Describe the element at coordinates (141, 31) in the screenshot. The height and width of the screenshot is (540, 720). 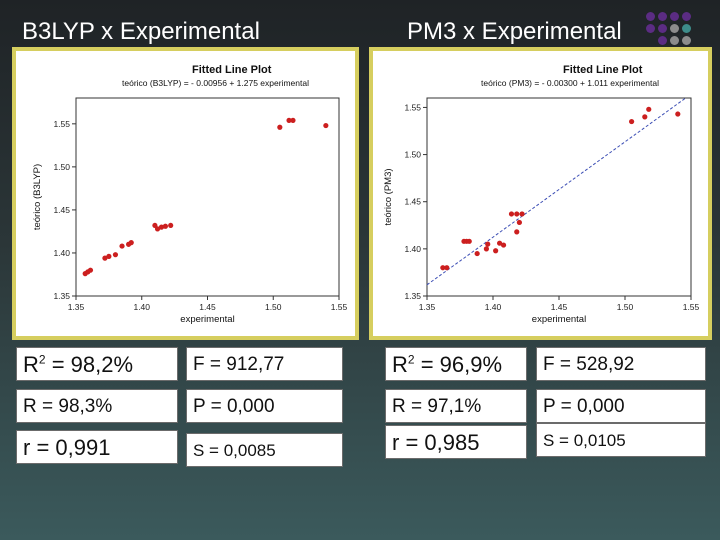
I see `left-chart-title: B3LYP x Experimental` at that location.